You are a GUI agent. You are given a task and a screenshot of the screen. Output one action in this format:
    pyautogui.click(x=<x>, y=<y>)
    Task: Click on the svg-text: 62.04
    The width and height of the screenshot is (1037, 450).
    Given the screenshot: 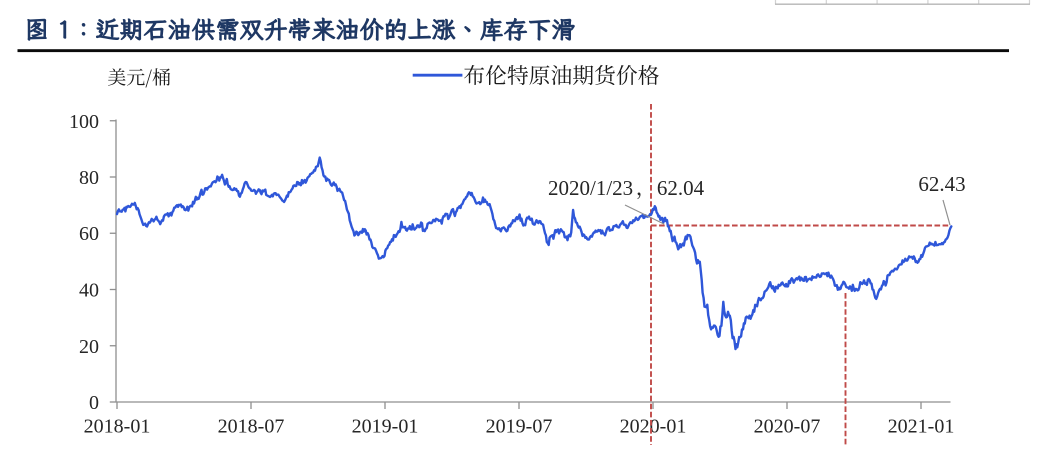 What is the action you would take?
    pyautogui.click(x=681, y=188)
    